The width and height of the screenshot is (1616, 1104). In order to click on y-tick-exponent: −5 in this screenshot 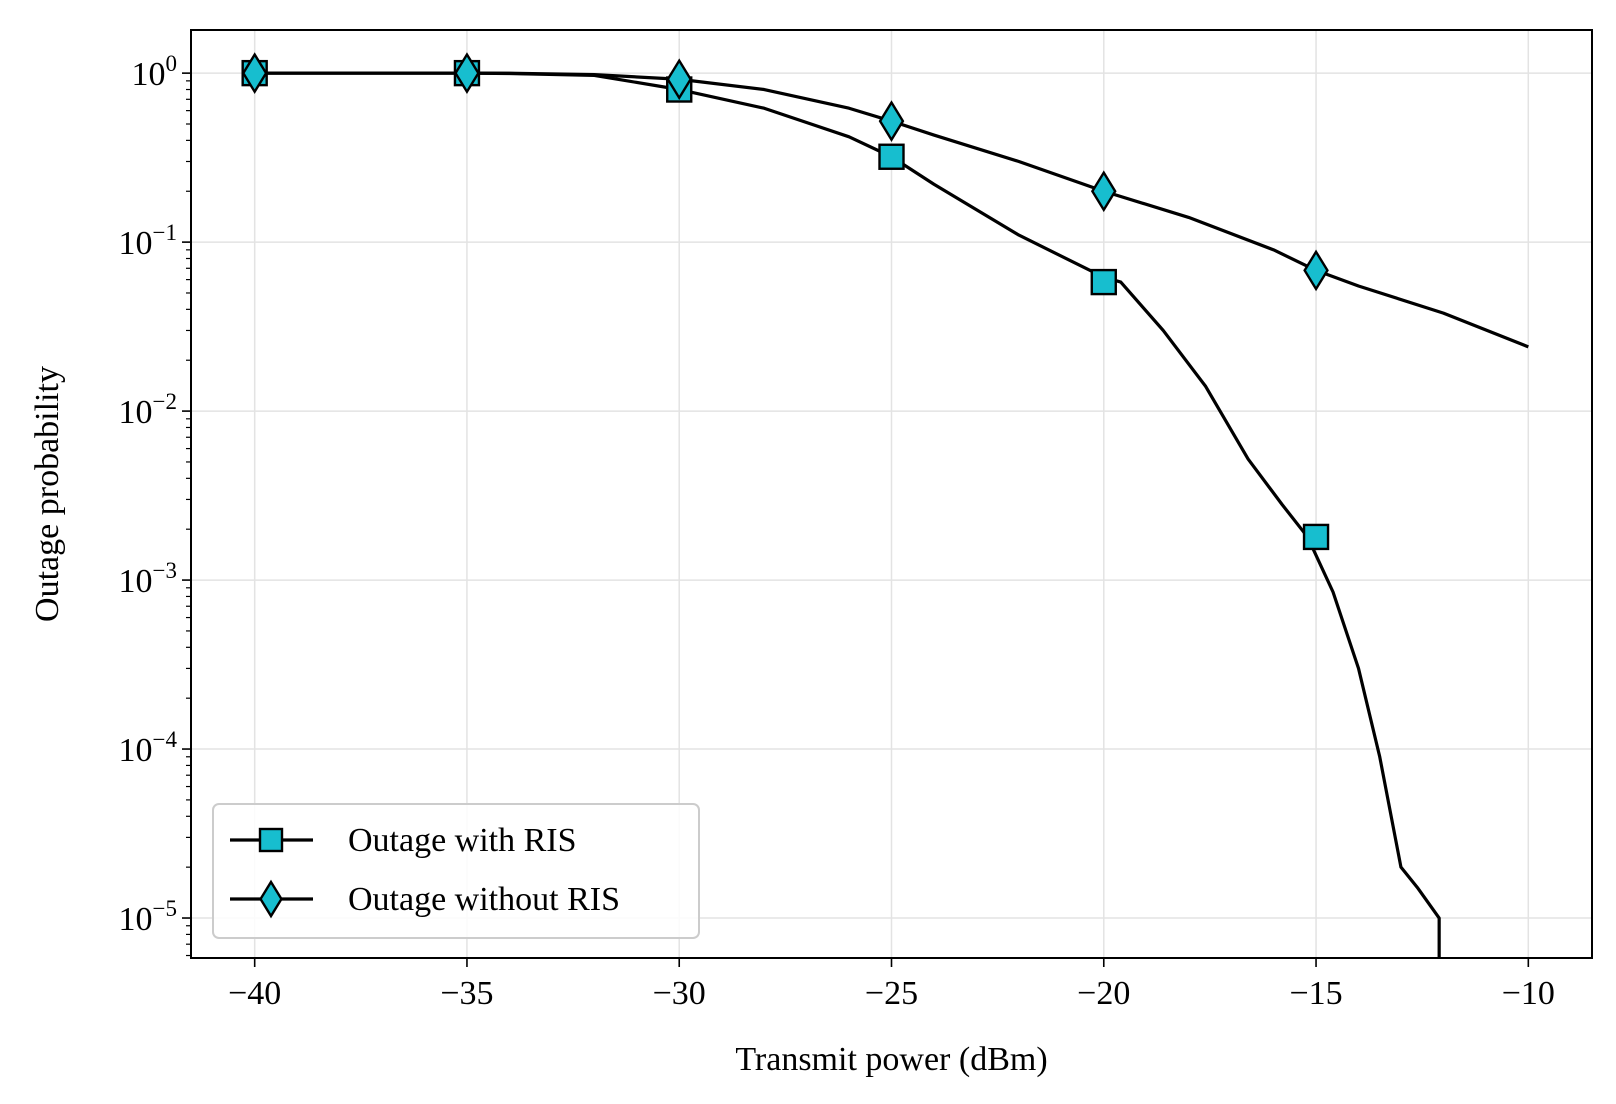, I will do `click(165, 908)`.